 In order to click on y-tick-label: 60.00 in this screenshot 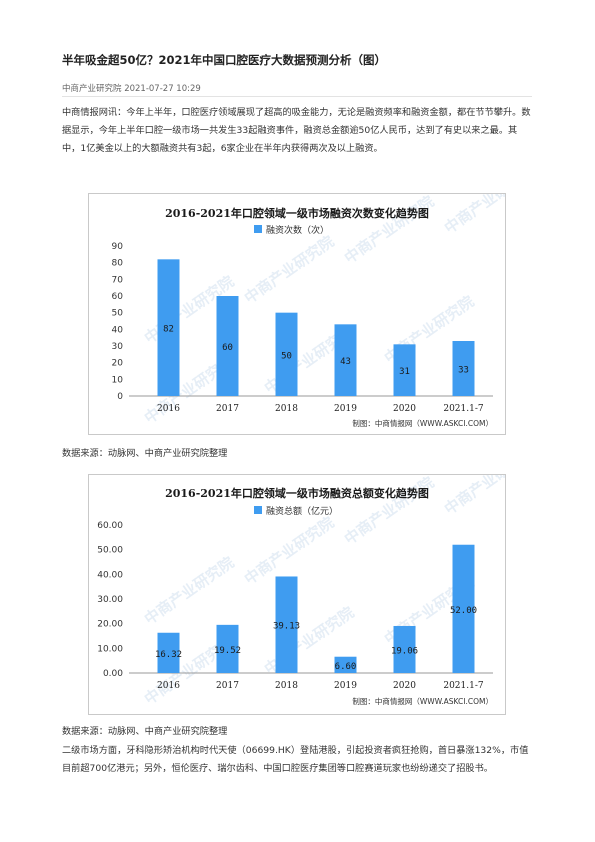, I will do `click(110, 526)`.